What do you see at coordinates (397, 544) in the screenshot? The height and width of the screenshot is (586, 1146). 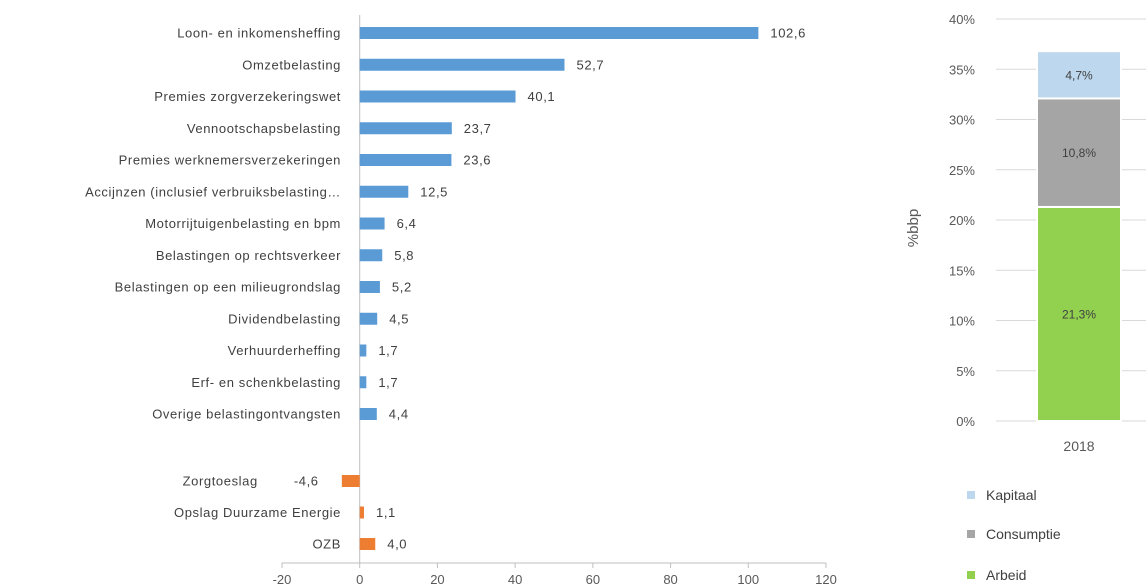 I see `data-label: 4,0` at bounding box center [397, 544].